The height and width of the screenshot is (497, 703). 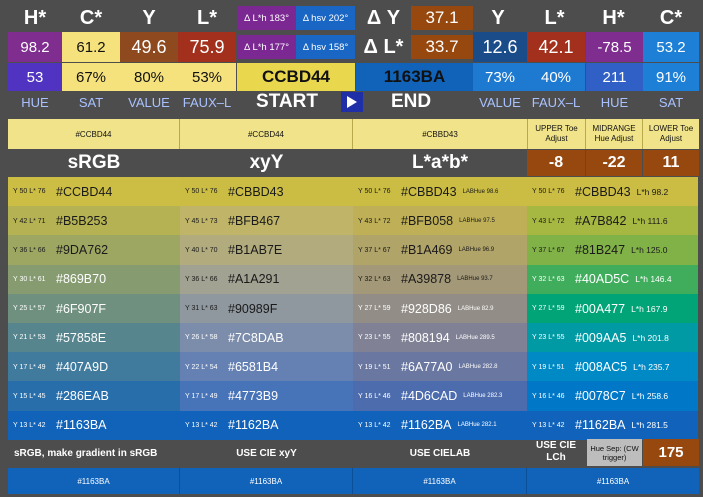 What do you see at coordinates (207, 47) in the screenshot?
I see `start-lightness-value: 75.9` at bounding box center [207, 47].